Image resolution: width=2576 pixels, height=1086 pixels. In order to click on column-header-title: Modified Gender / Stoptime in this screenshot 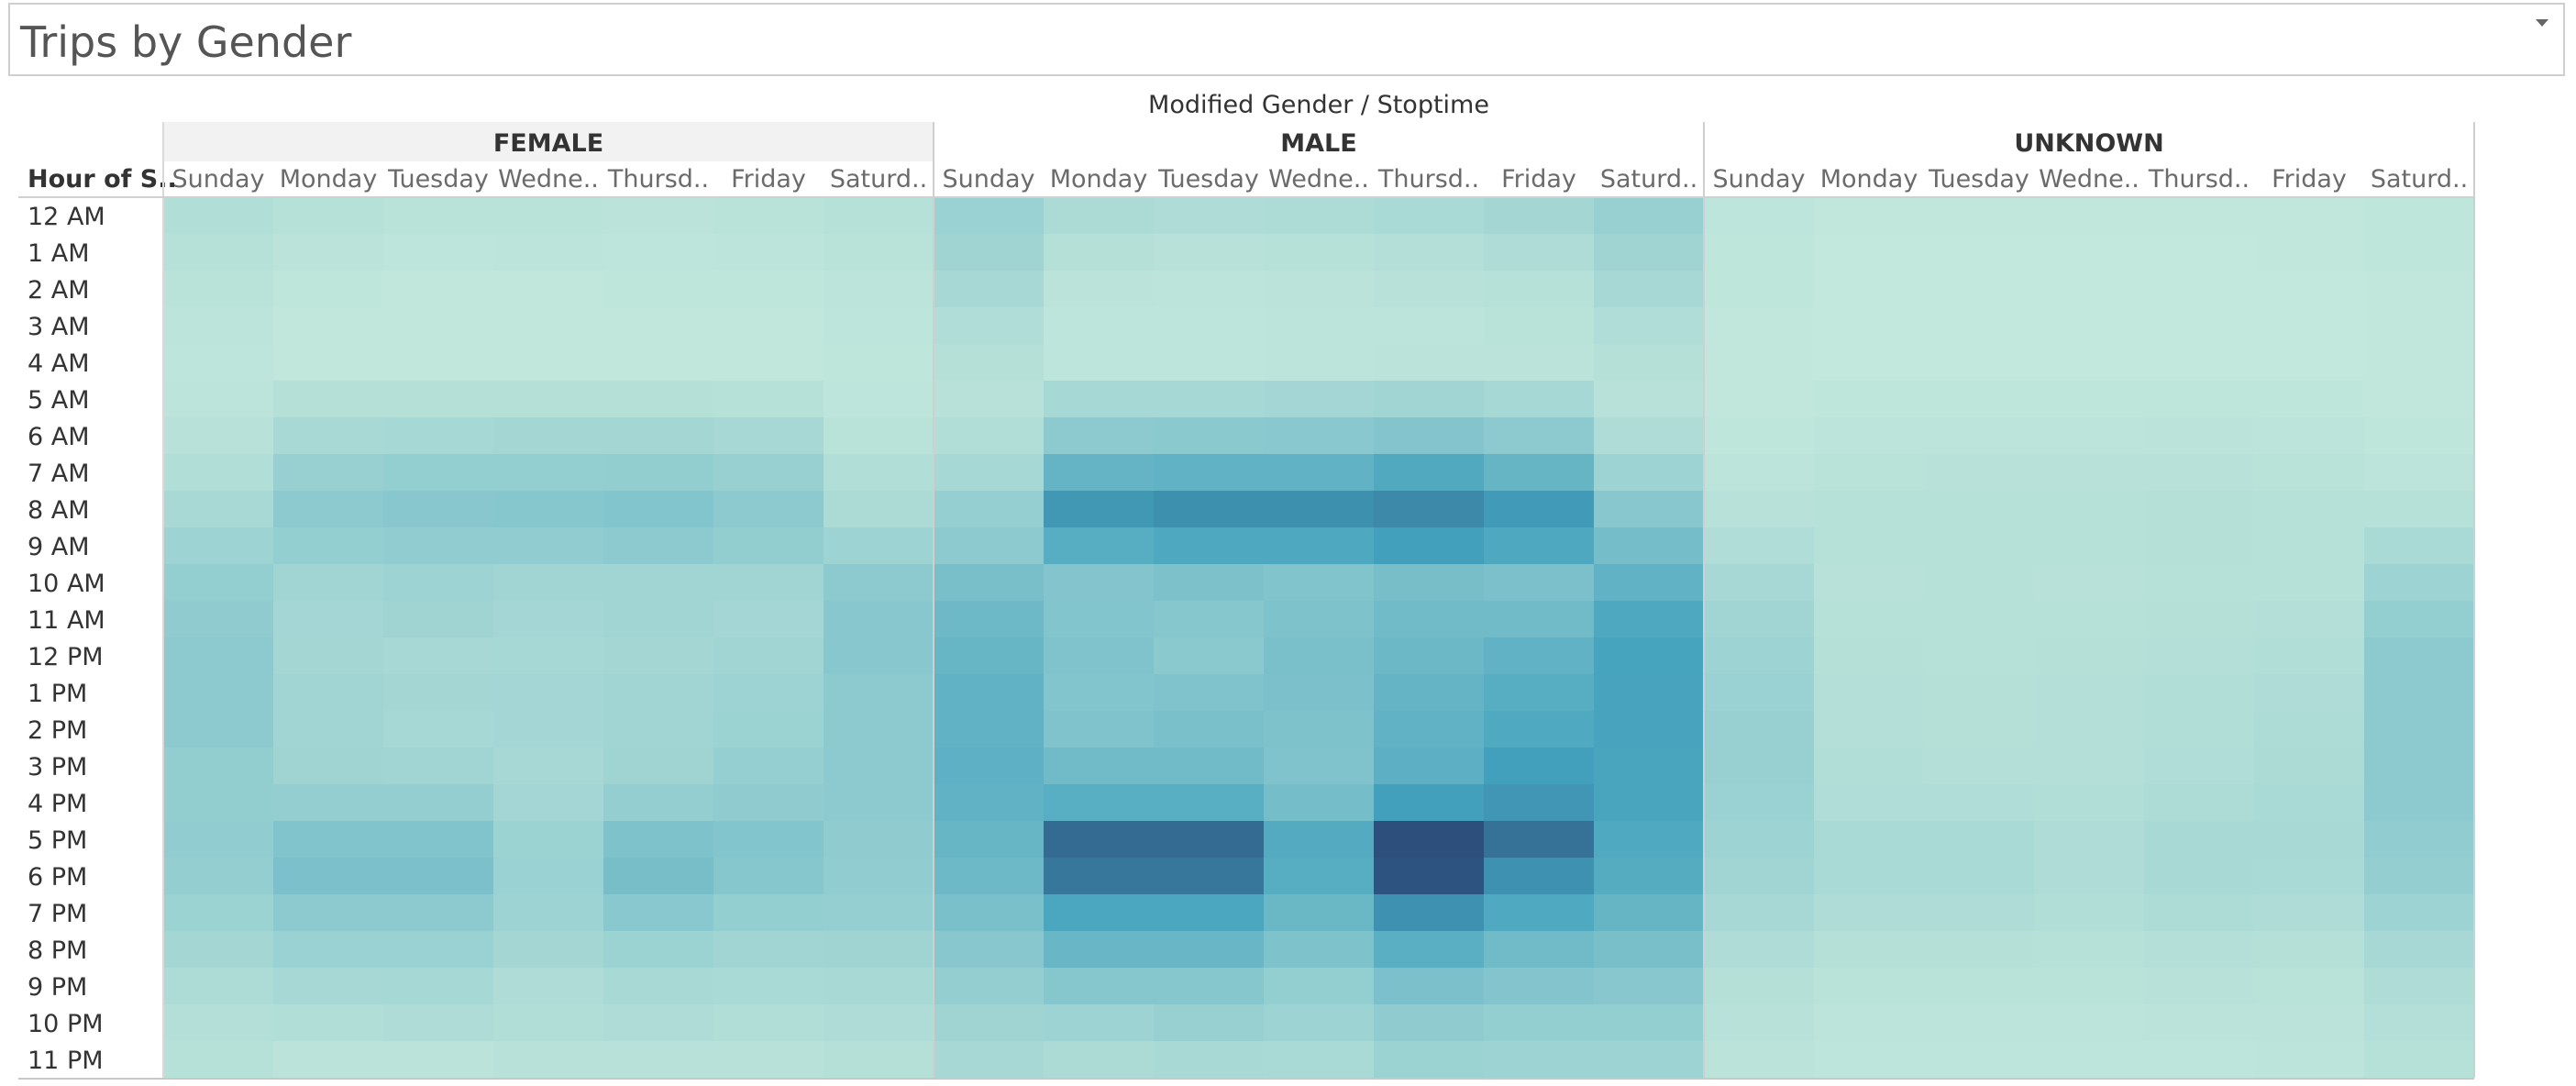, I will do `click(1318, 105)`.